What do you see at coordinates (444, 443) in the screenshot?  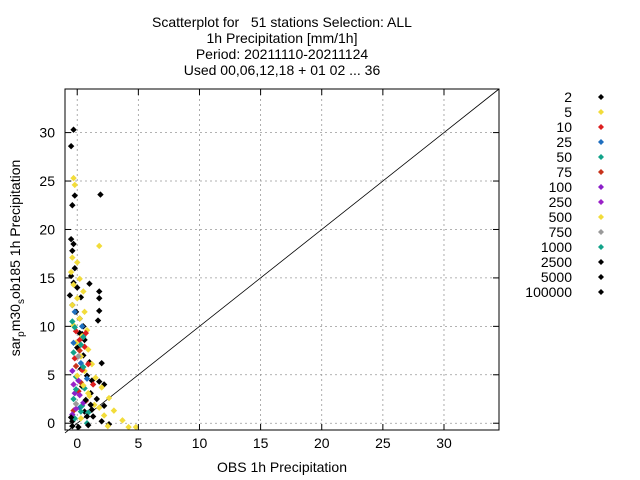 I see `x-tick-label: 30` at bounding box center [444, 443].